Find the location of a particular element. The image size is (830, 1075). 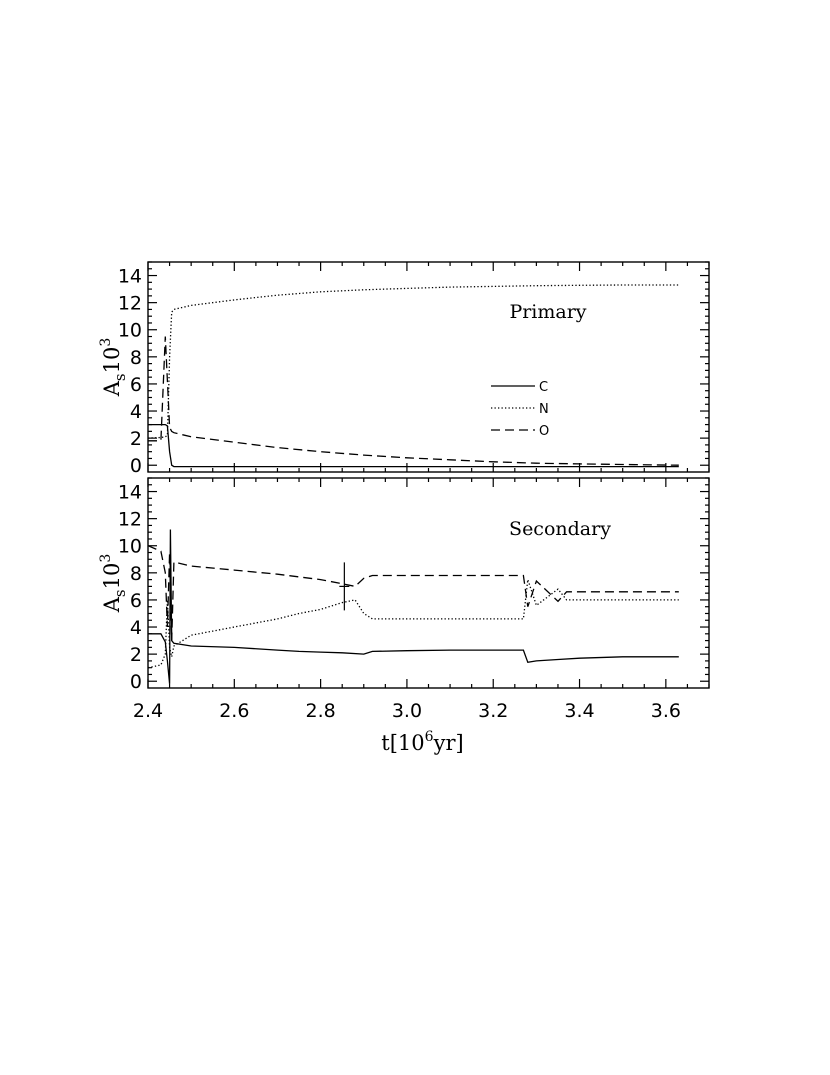

primary-panel: 0 2 4 6 8 10 12 14 As103 Primary CNO is located at coordinates (404, 369).